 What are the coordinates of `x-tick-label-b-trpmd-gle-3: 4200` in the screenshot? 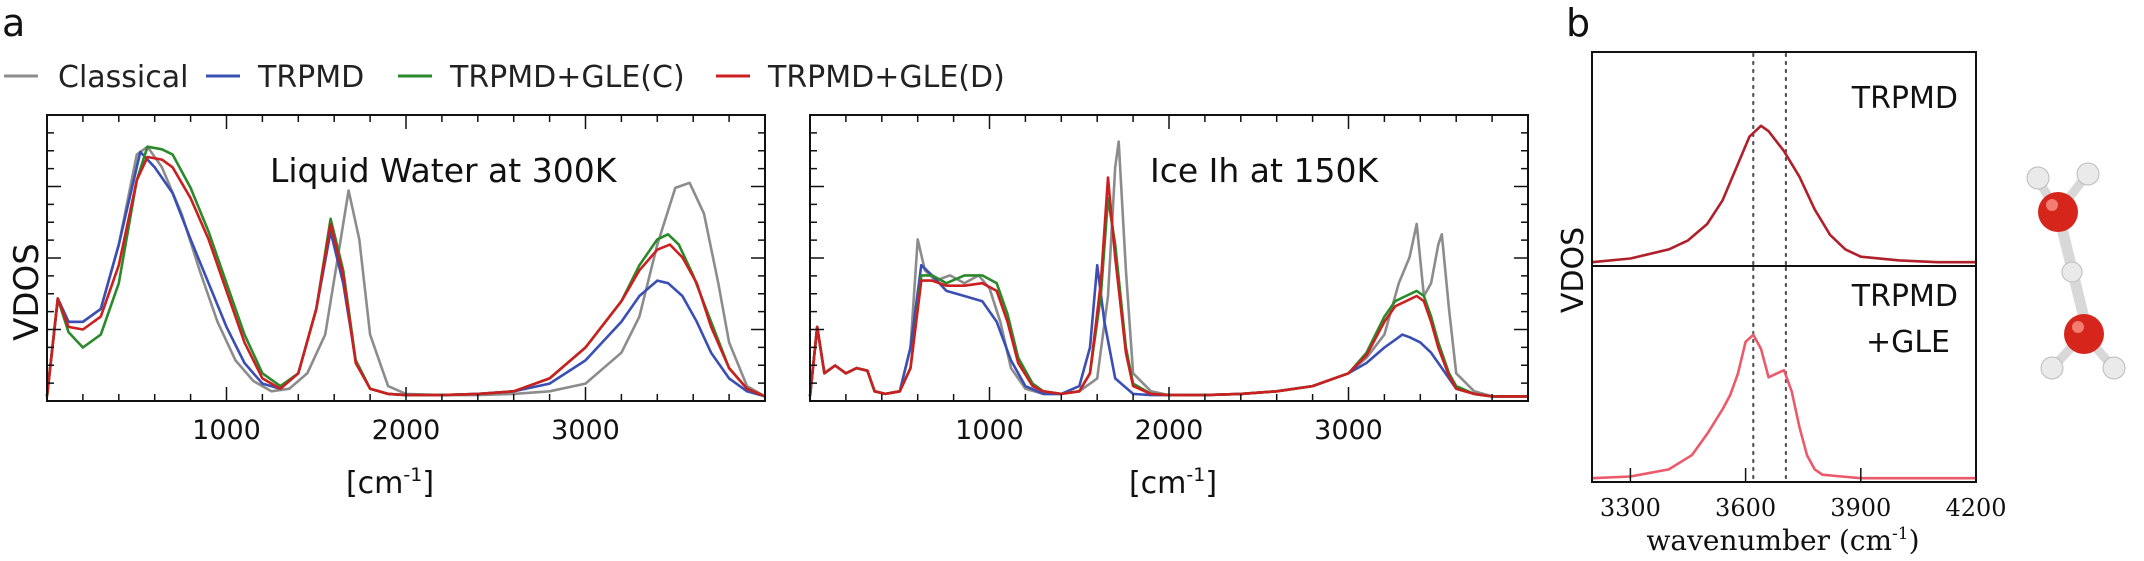 It's located at (1975, 508).